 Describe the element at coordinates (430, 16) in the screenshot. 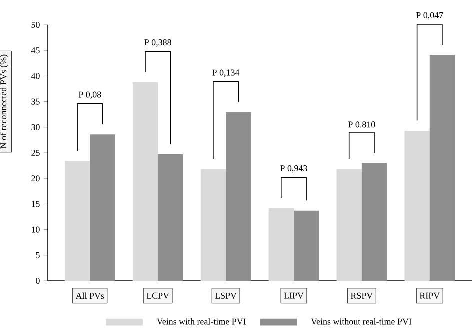

I see `text: P 0,047` at that location.